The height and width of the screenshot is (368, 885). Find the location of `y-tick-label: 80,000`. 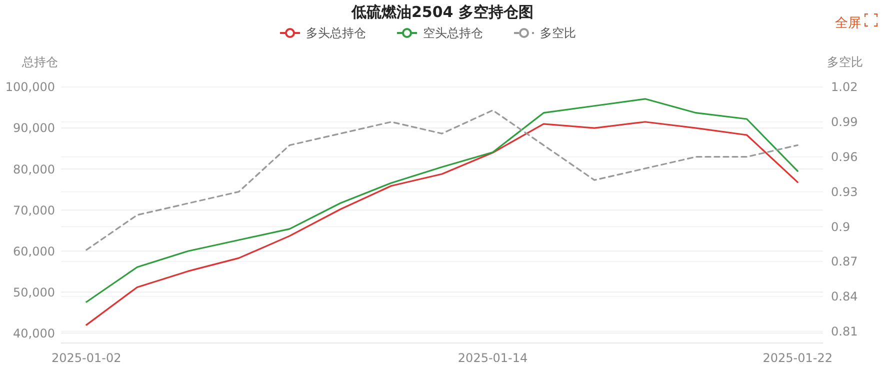

y-tick-label: 80,000 is located at coordinates (34, 169).